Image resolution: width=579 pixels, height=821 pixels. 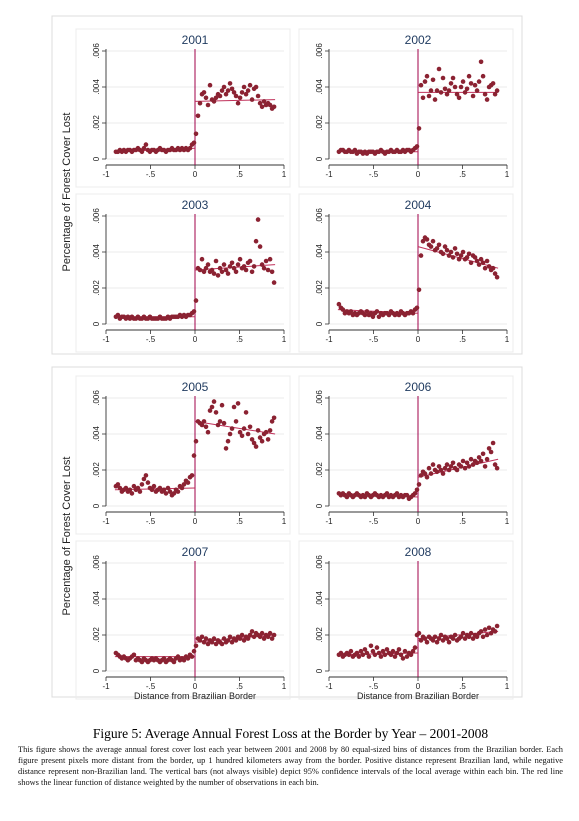 I want to click on fit-line-right, so click(x=235, y=100).